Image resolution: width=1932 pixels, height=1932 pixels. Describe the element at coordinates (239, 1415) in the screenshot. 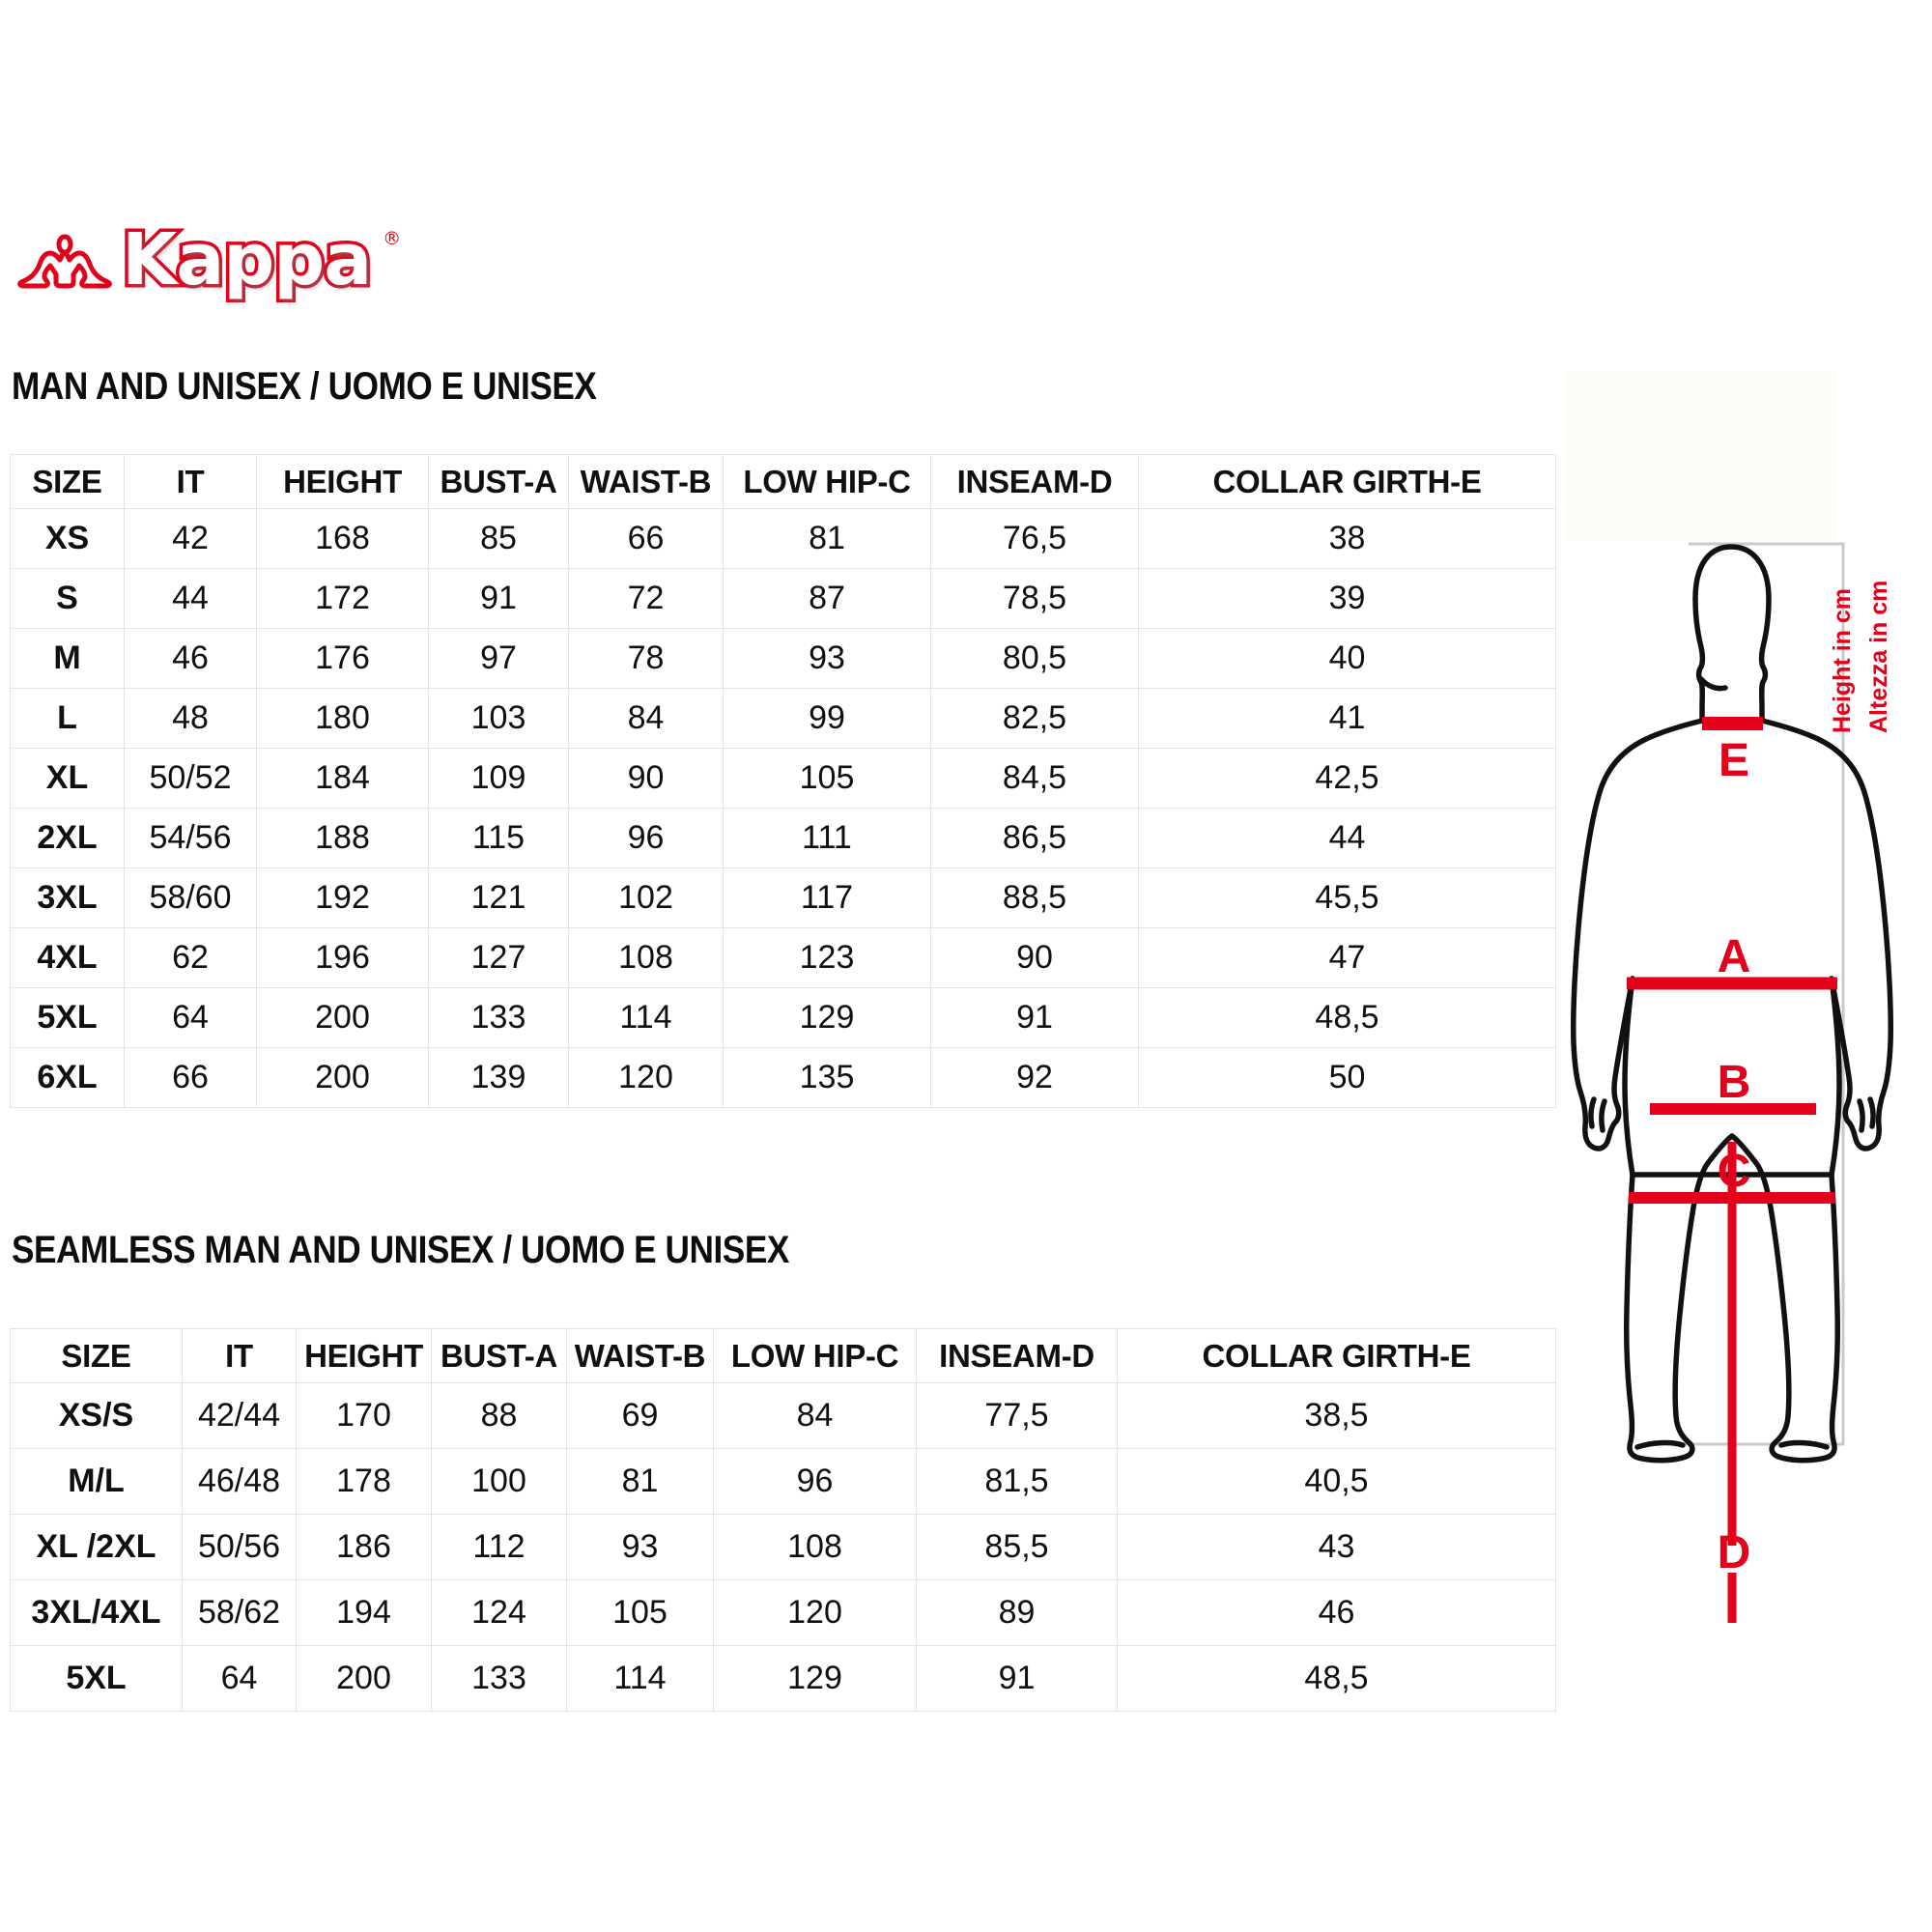

I see `measurement-cell: 42/44` at that location.